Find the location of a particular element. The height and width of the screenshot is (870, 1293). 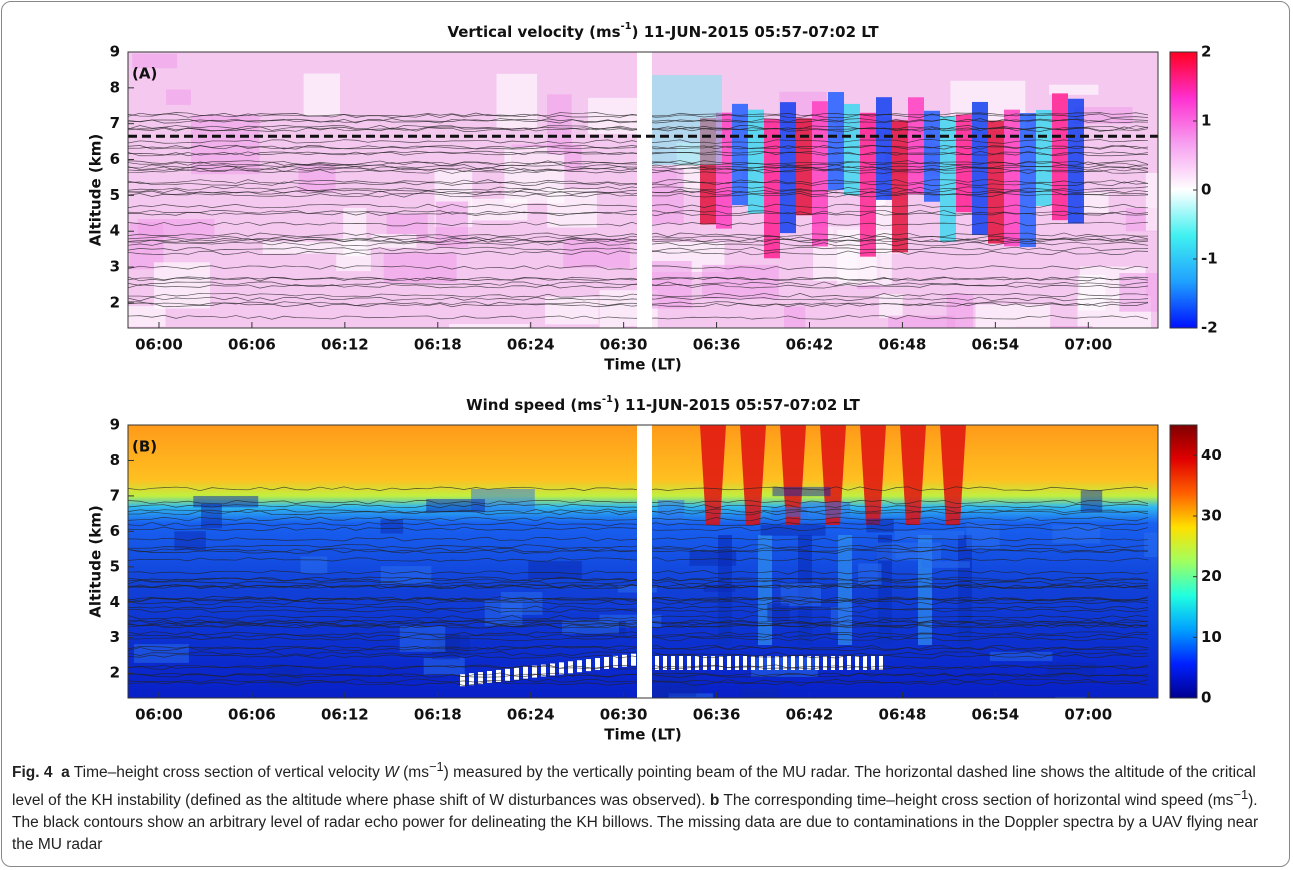

colorbar-tick-label: 40 is located at coordinates (1211, 455).